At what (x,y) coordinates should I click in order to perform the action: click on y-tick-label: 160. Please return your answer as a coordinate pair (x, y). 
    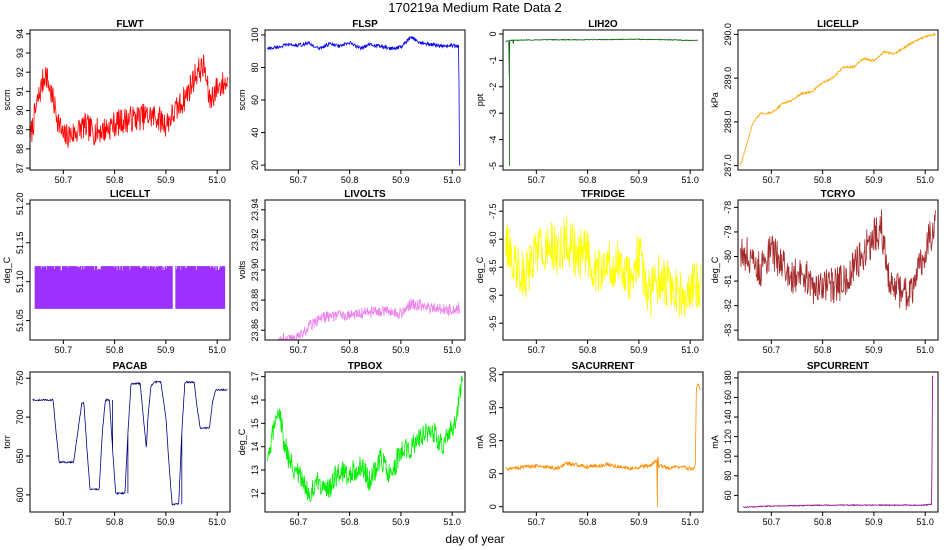
    Looking at the image, I should click on (728, 397).